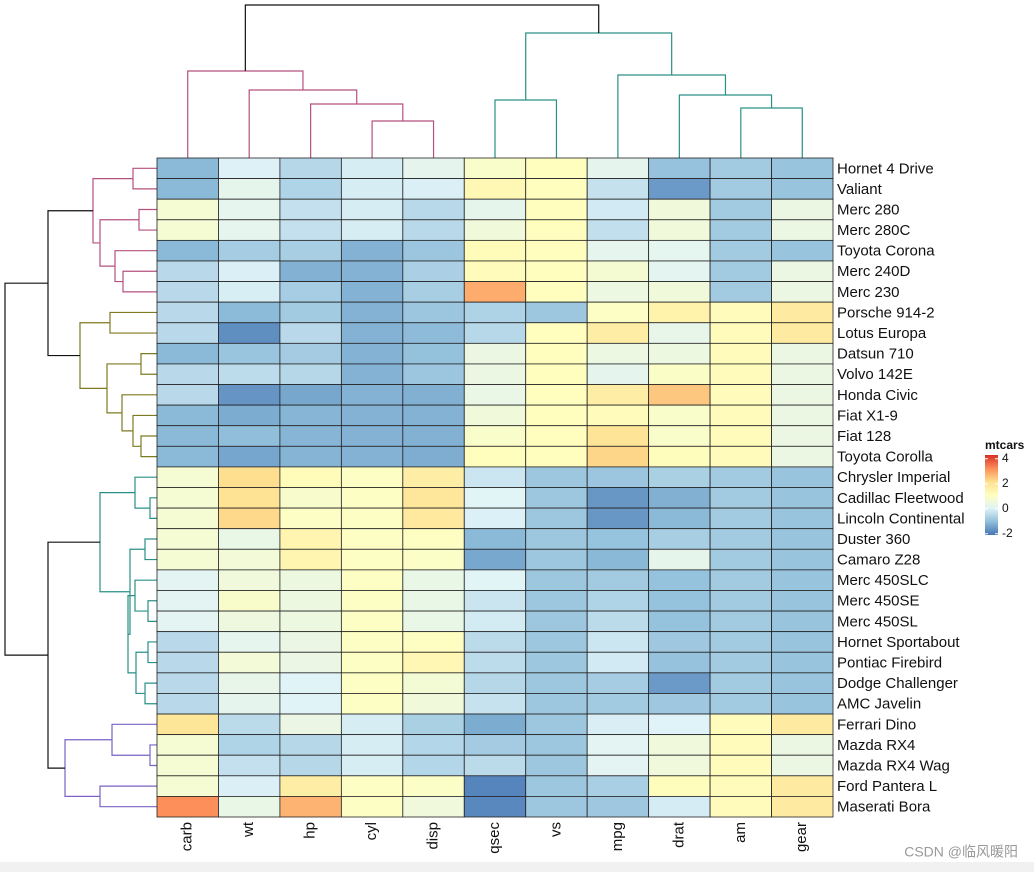  What do you see at coordinates (678, 834) in the screenshot?
I see `column-label: drat` at bounding box center [678, 834].